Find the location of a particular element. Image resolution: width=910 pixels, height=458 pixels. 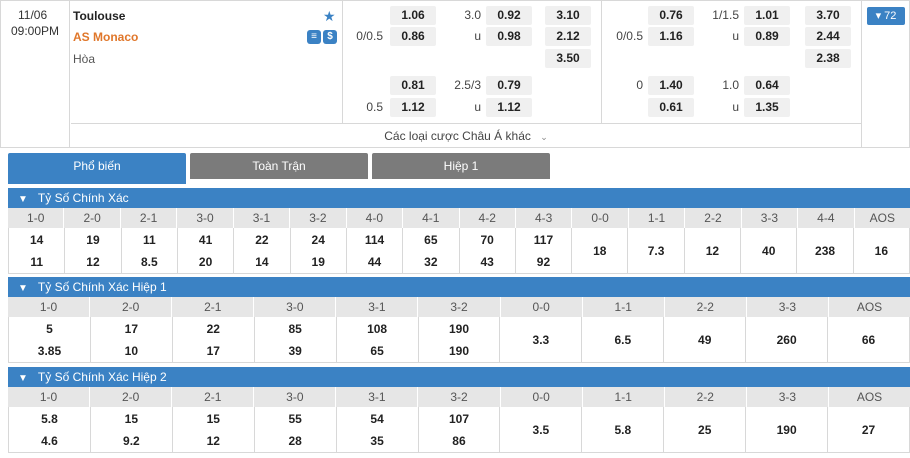

h1-hdp2-home: 1.40 is located at coordinates (671, 85).